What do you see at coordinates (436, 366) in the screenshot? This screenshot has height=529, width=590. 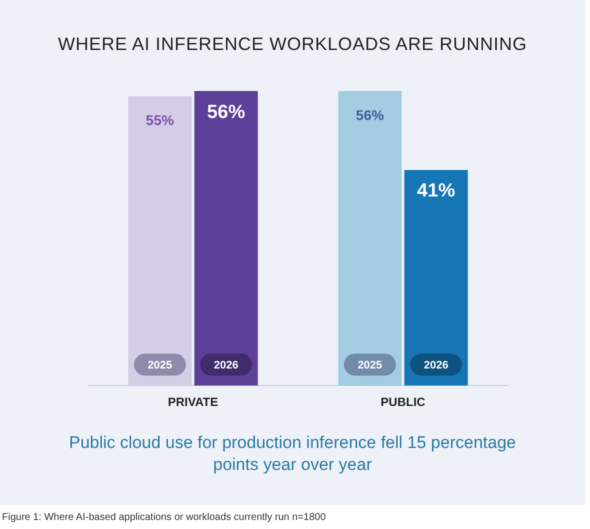 I see `text: 2026` at bounding box center [436, 366].